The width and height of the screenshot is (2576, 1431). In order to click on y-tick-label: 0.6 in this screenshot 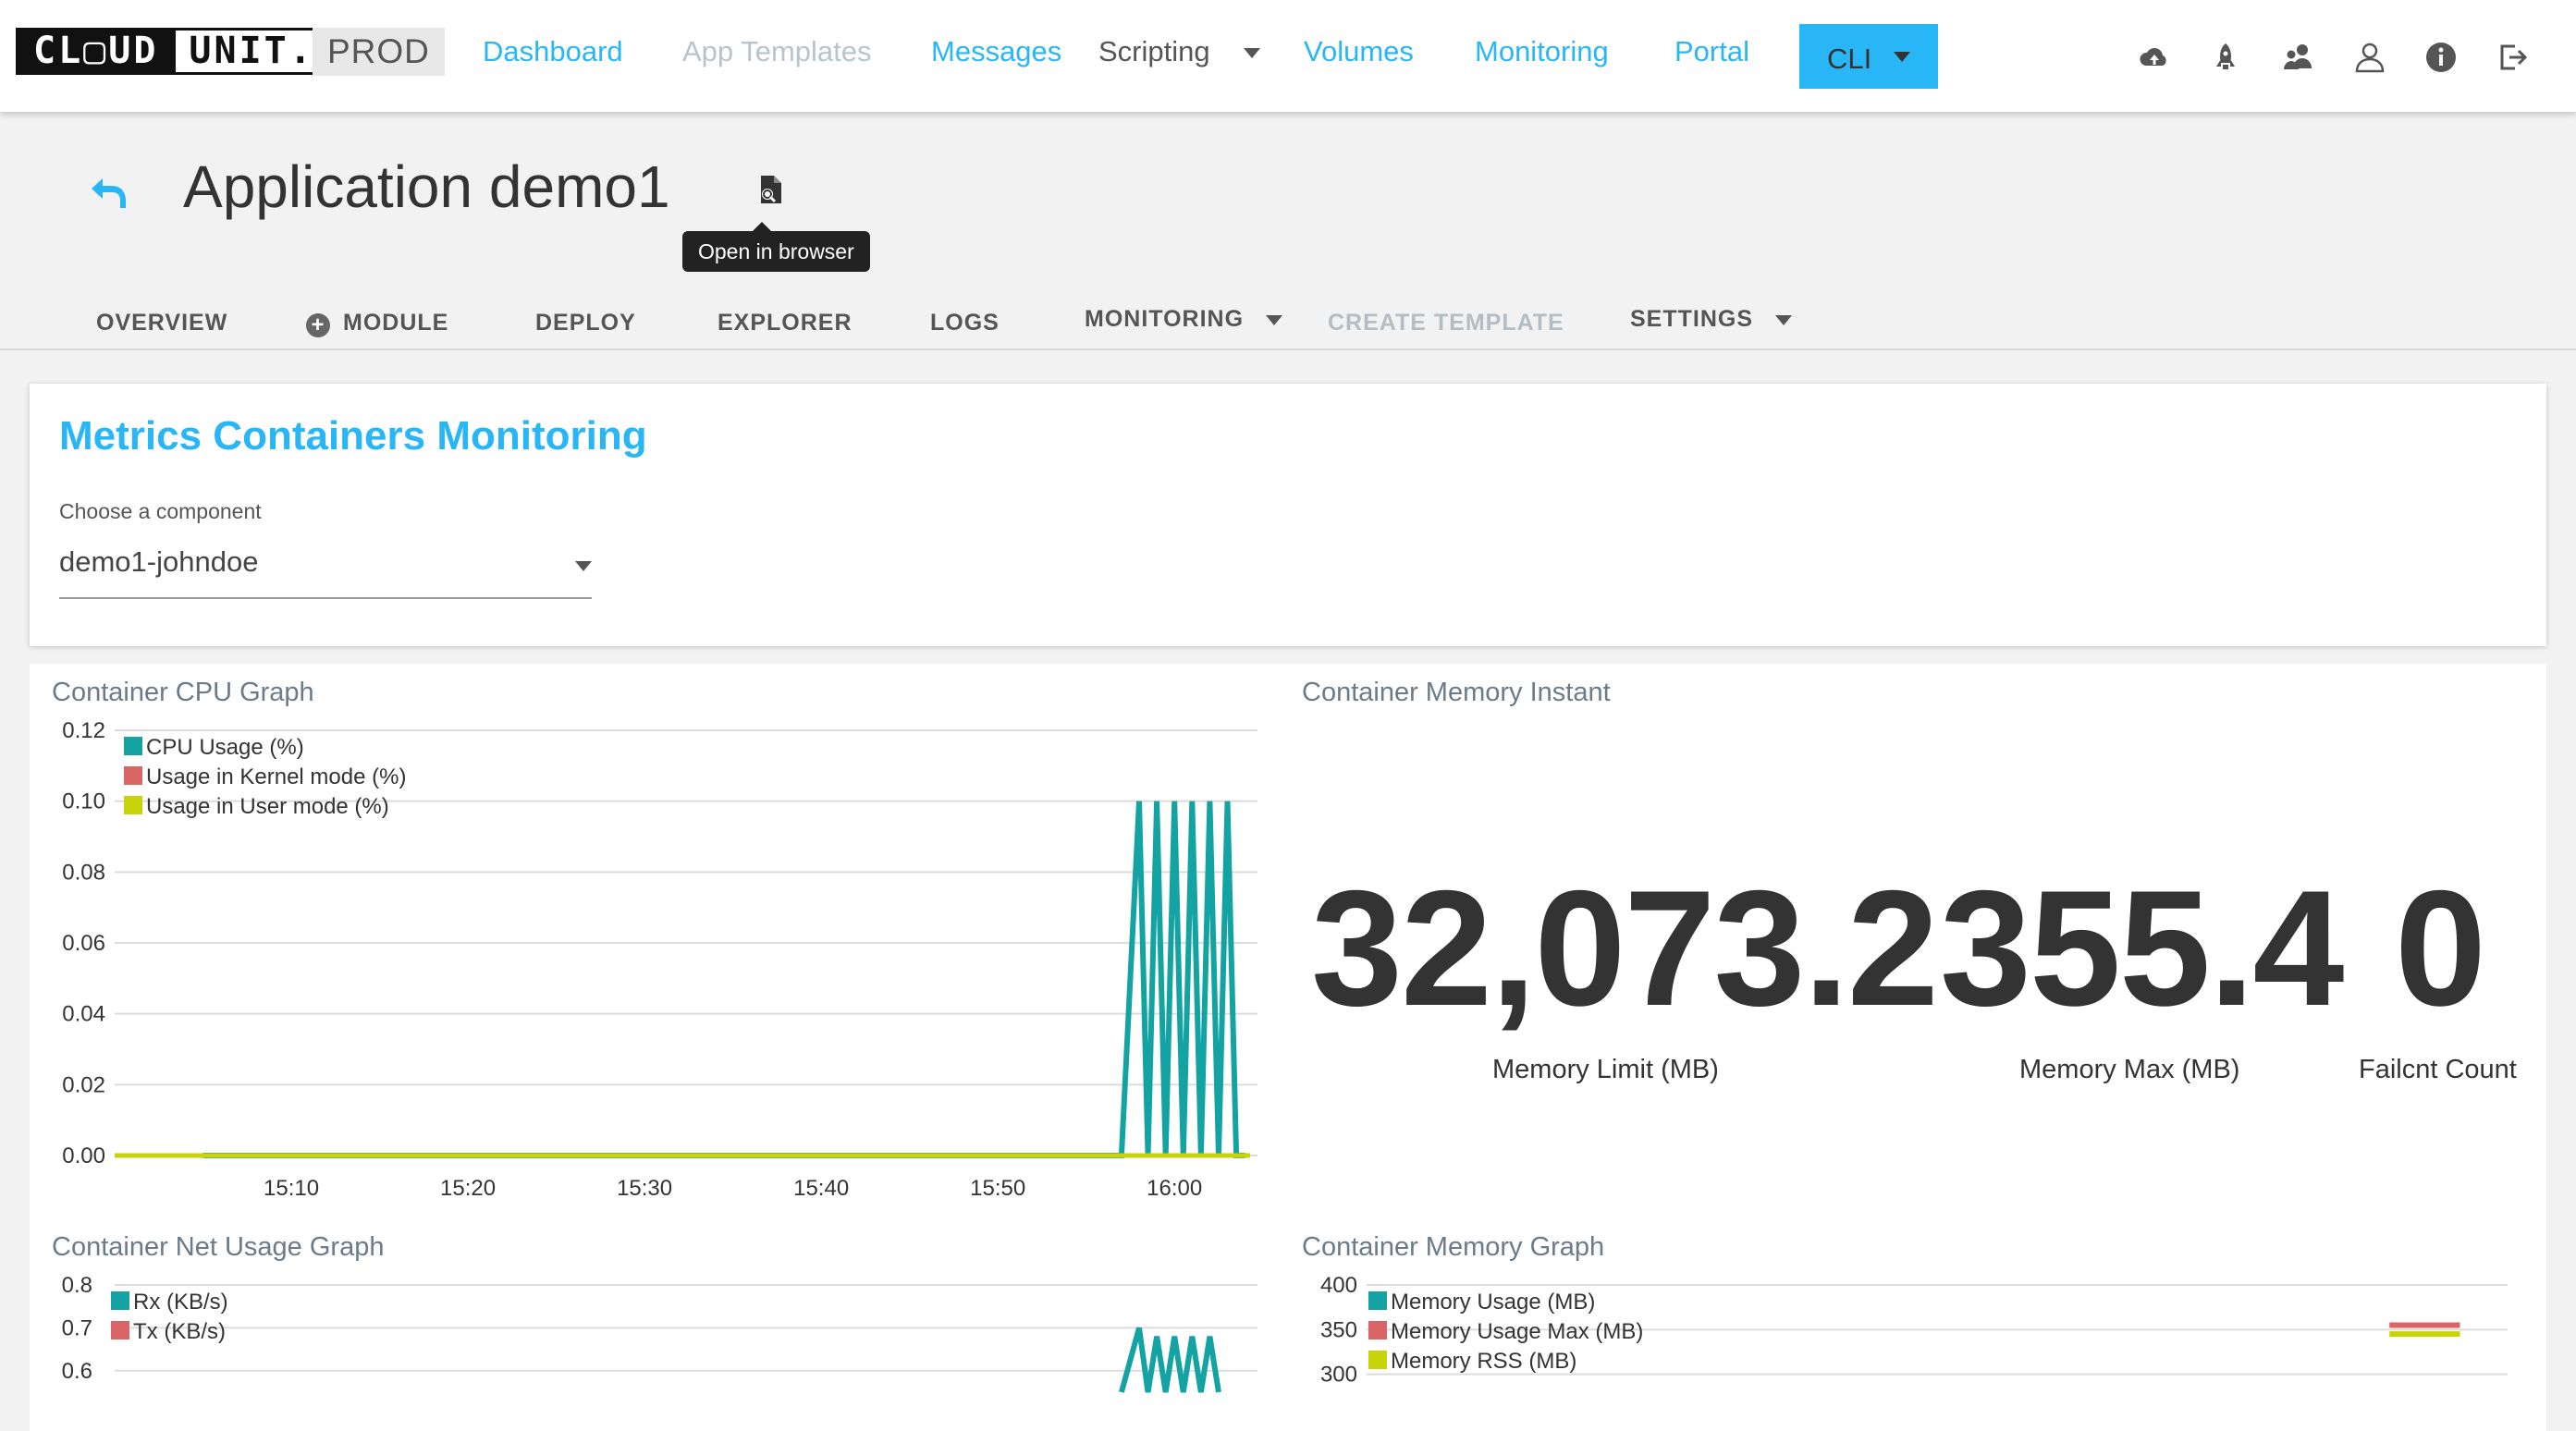, I will do `click(77, 1371)`.